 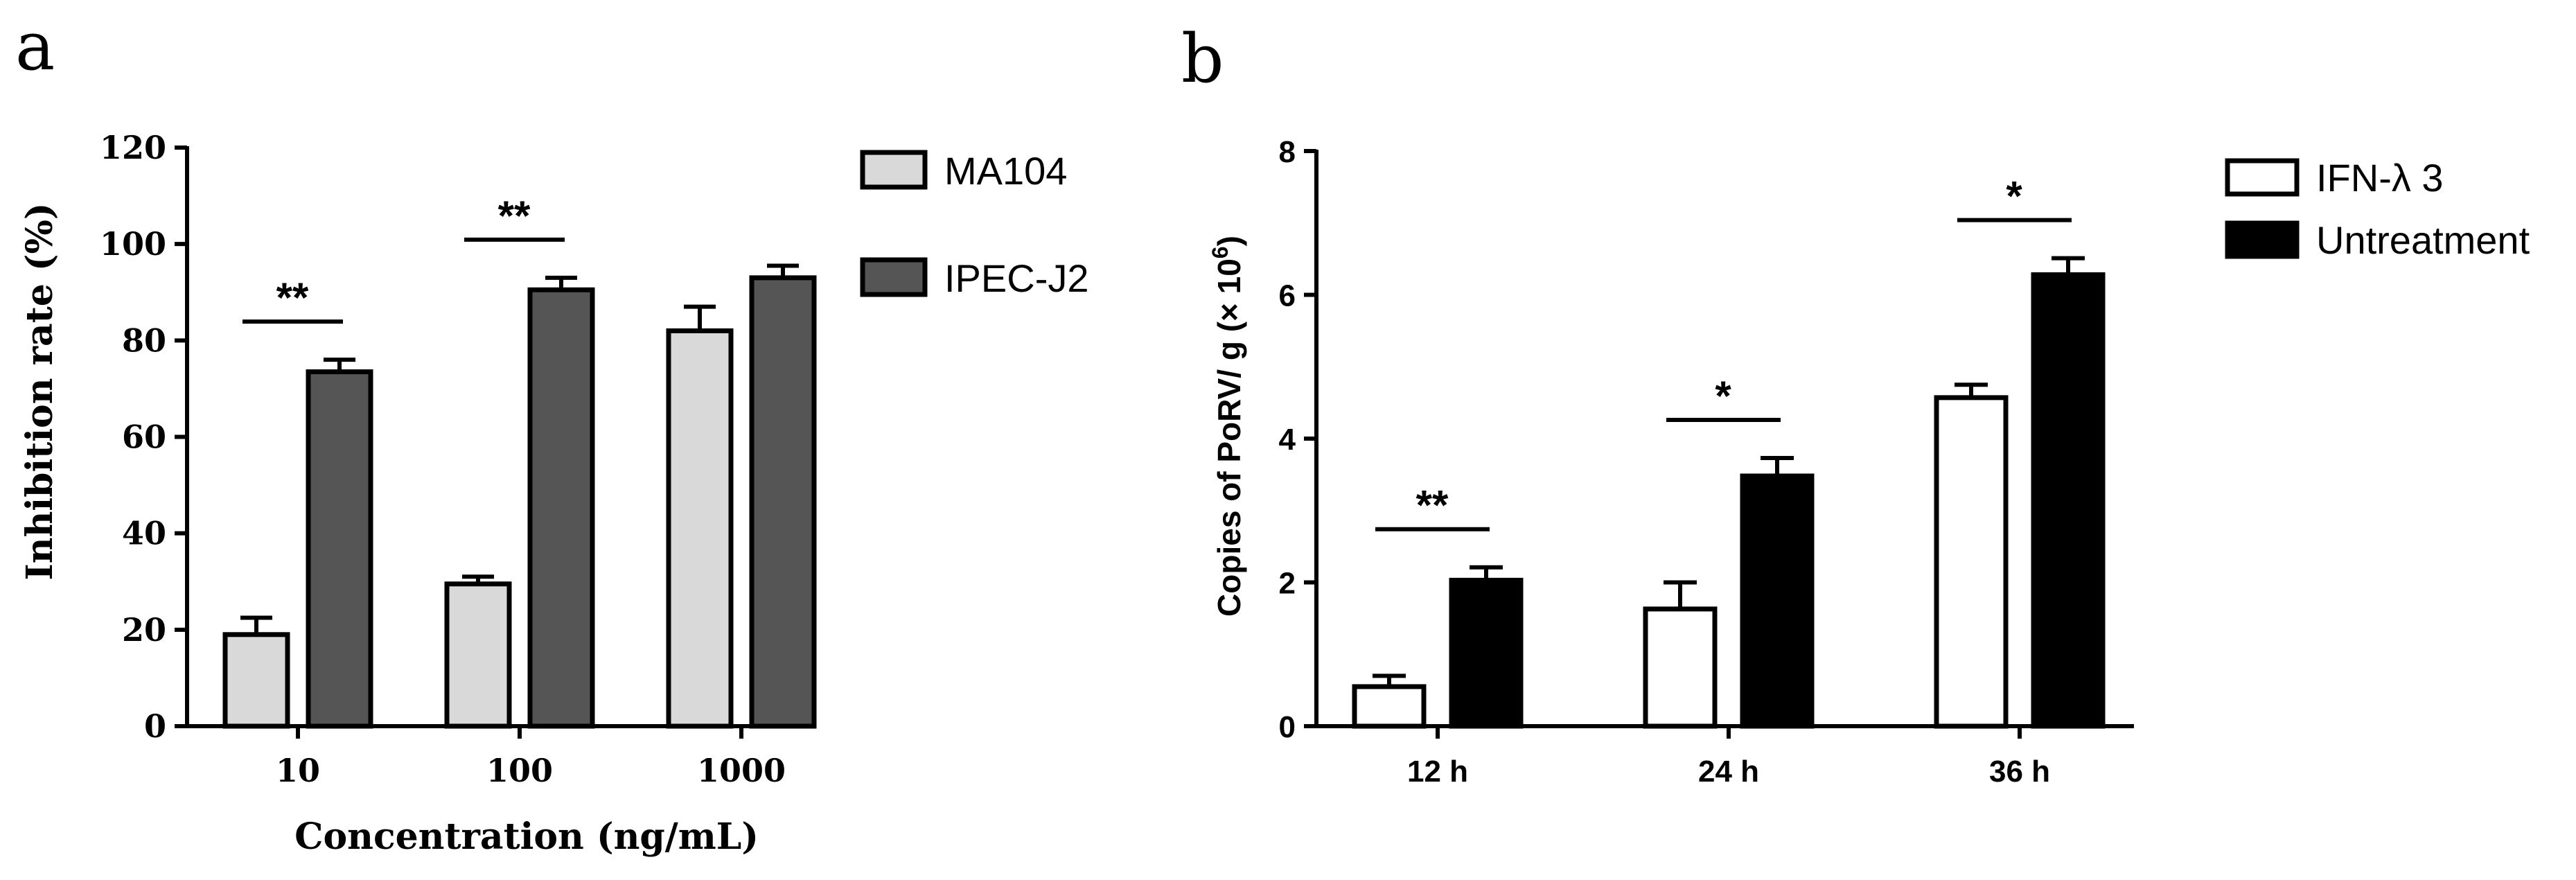 I want to click on chart-b-significance-stars: **, so click(x=1432, y=505).